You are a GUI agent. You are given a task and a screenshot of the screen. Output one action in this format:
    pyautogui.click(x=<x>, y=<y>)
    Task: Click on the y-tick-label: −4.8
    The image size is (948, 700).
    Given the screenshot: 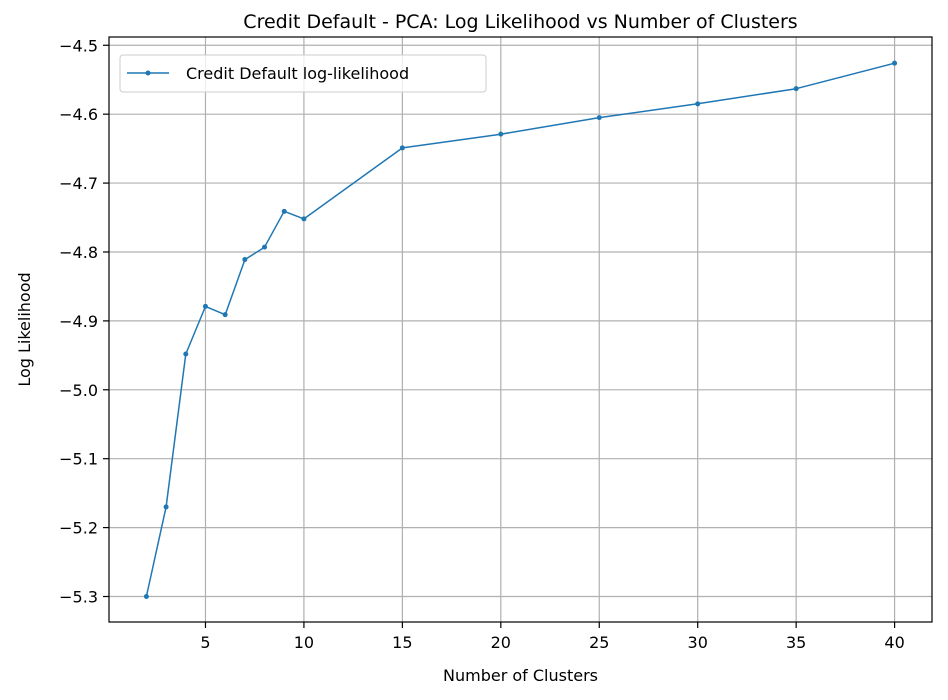 What is the action you would take?
    pyautogui.click(x=78, y=252)
    